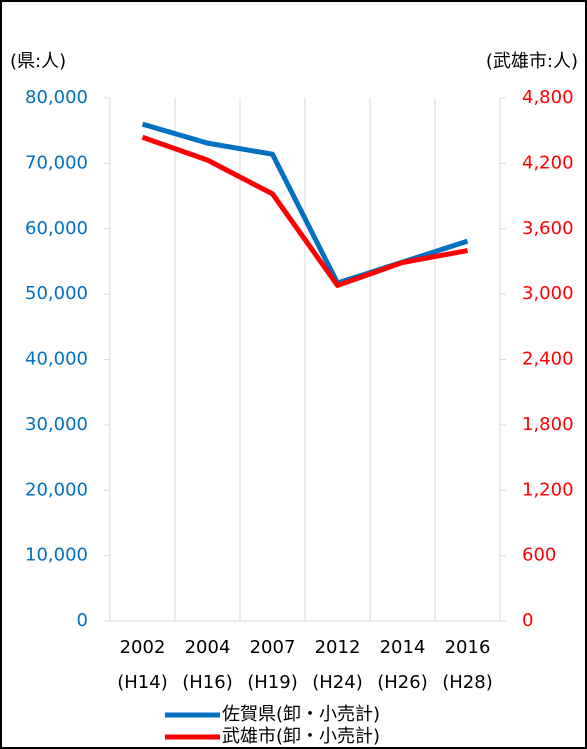  I want to click on y-axis-label: (県:人), so click(38, 61).